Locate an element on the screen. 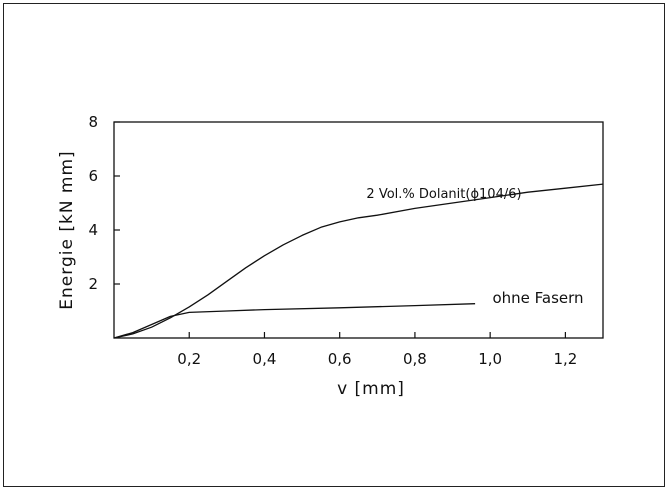 The width and height of the screenshot is (670, 491). x-tick-label: 0,8 is located at coordinates (415, 359).